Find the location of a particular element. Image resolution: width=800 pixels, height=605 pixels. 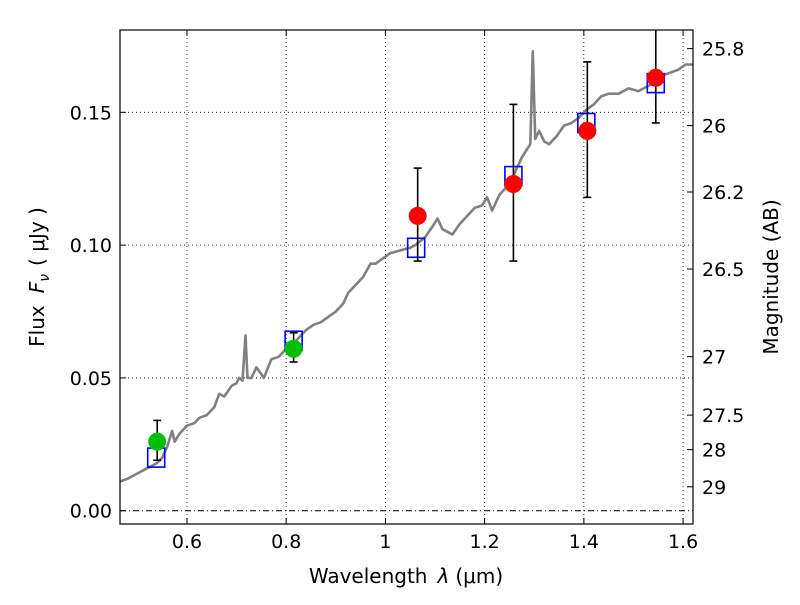

y2-tick-label: 26.2 is located at coordinates (723, 193).